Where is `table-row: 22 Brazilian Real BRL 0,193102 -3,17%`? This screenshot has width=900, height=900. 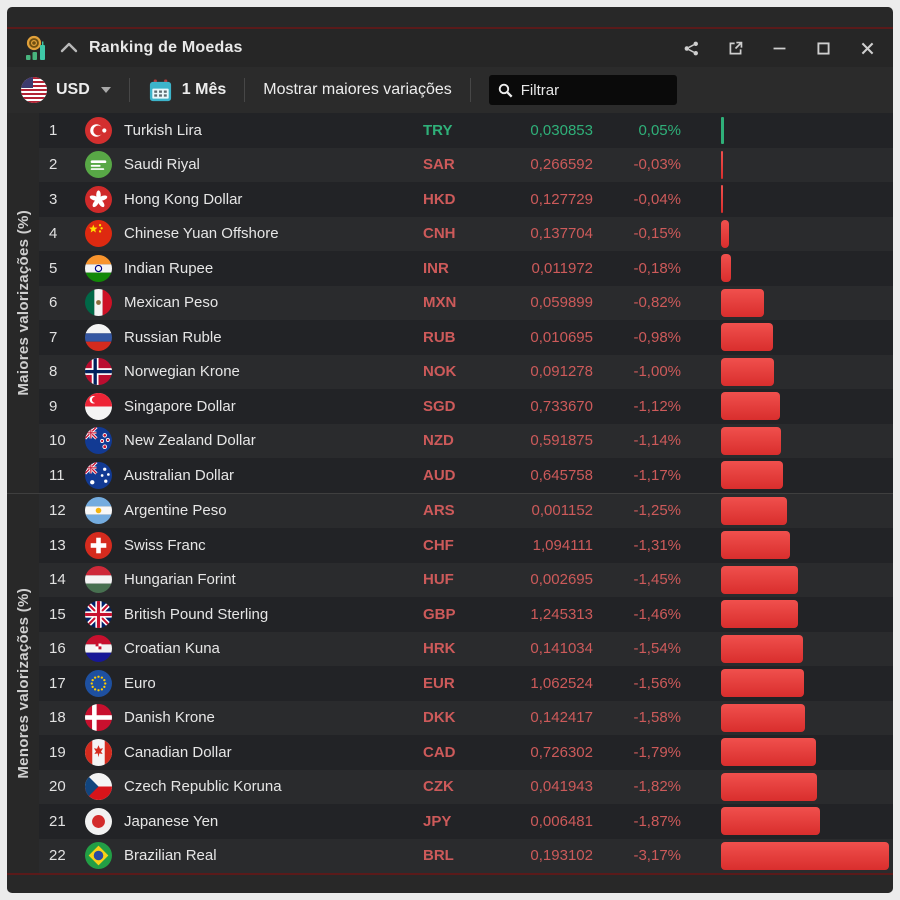
table-row: 22 Brazilian Real BRL 0,193102 -3,17% is located at coordinates (466, 856).